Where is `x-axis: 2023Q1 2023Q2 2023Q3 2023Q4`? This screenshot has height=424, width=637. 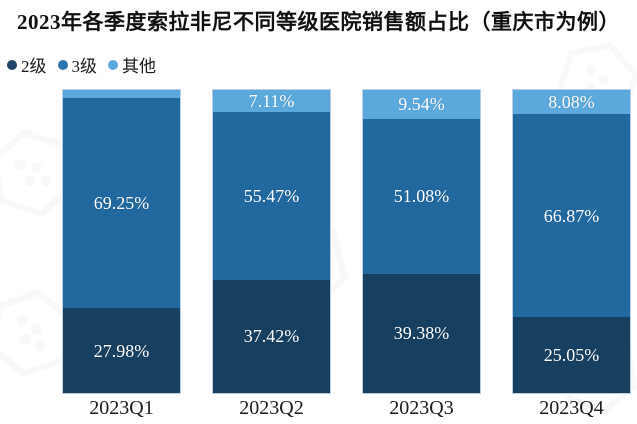
x-axis: 2023Q1 2023Q2 2023Q3 2023Q4 is located at coordinates (318, 409).